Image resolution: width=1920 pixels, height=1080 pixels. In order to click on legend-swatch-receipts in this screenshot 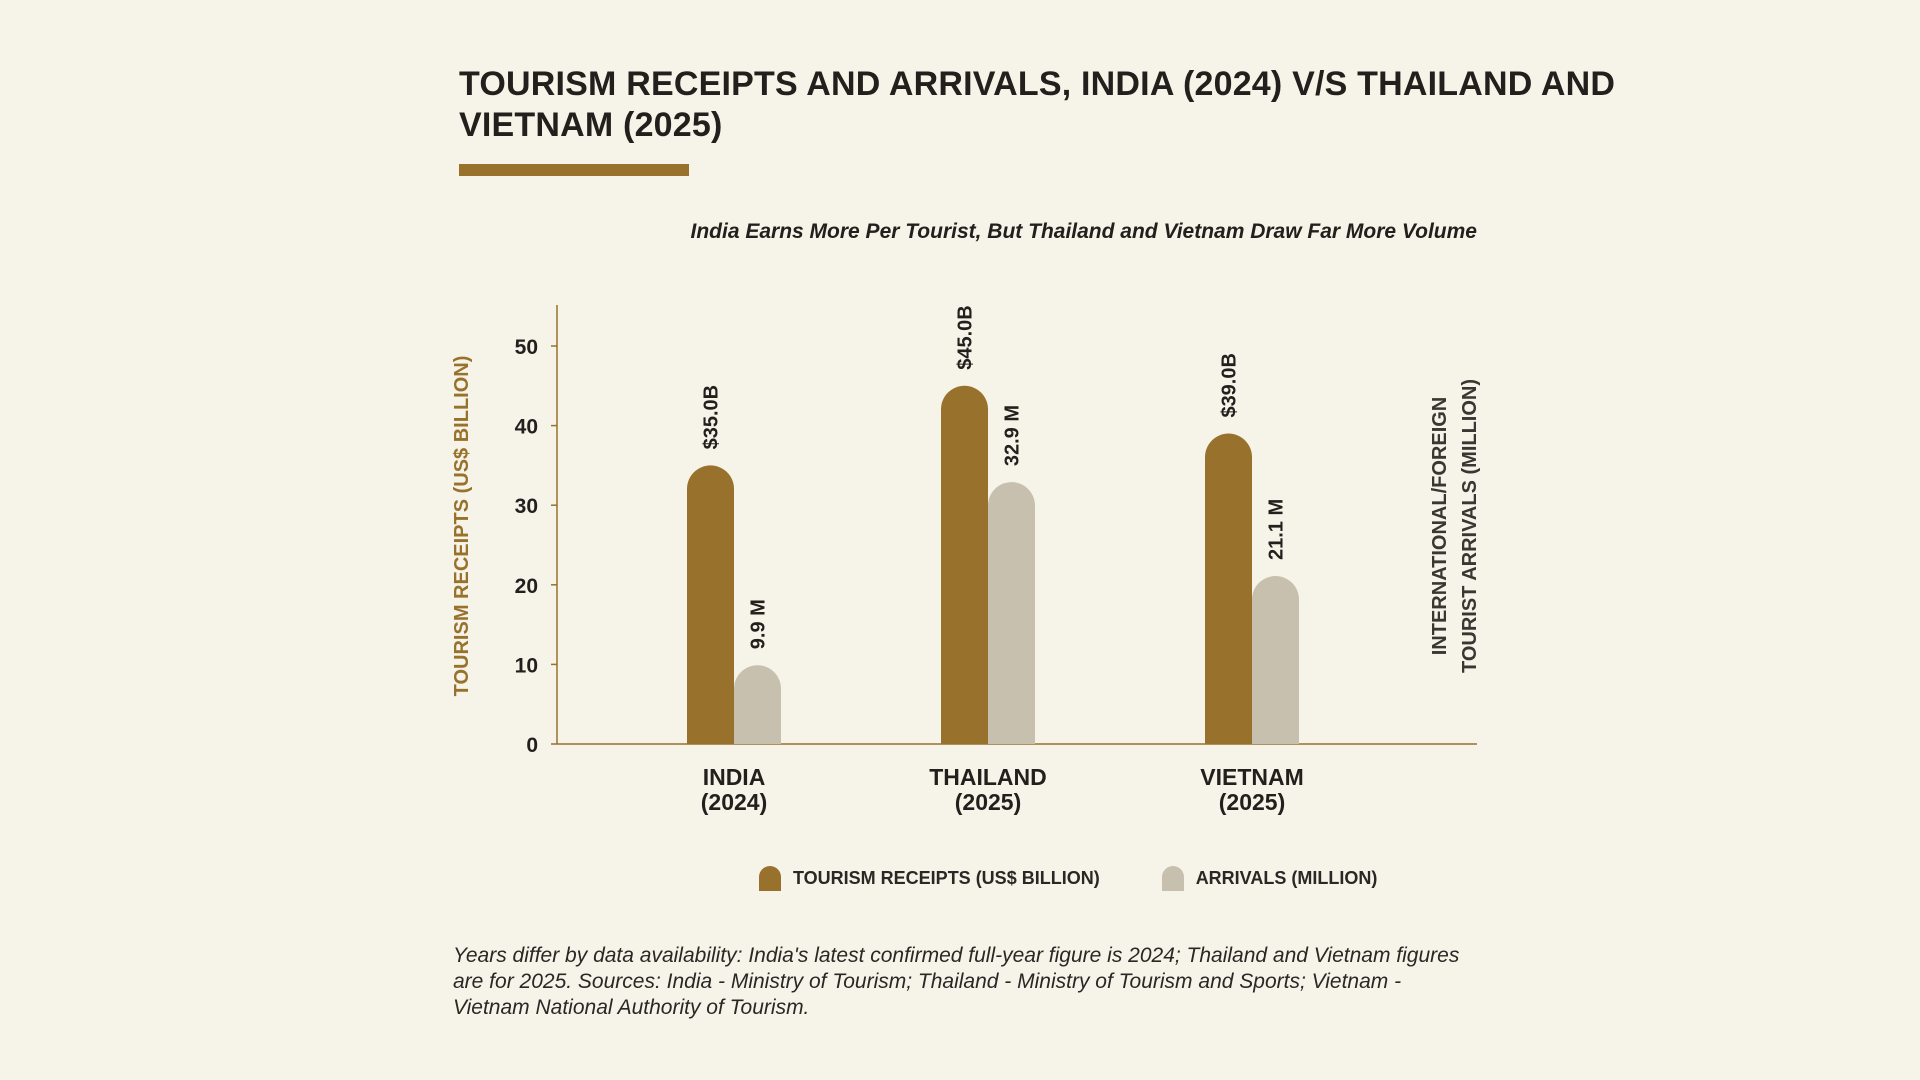, I will do `click(770, 878)`.